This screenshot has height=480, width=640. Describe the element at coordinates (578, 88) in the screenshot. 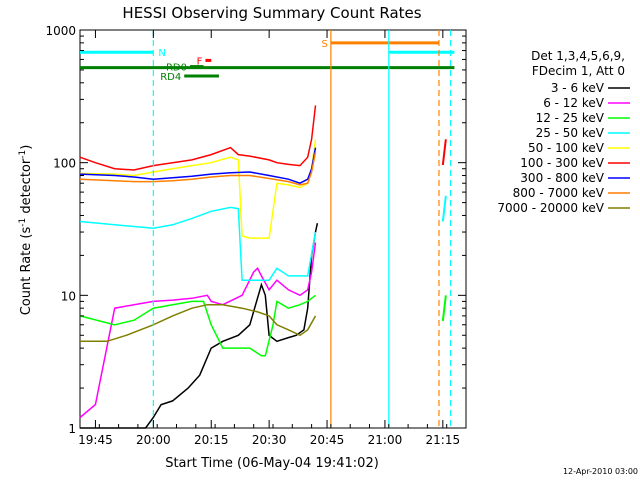

I see `legend-label-0: 3 - 6 keV` at that location.